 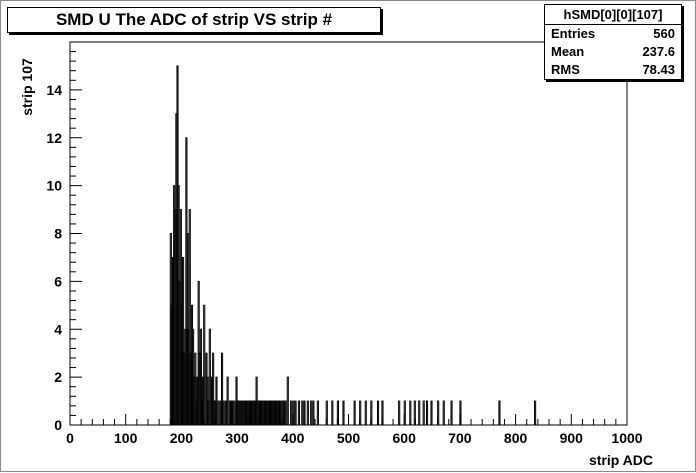 What do you see at coordinates (573, 33) in the screenshot?
I see `stats-label: Entries` at bounding box center [573, 33].